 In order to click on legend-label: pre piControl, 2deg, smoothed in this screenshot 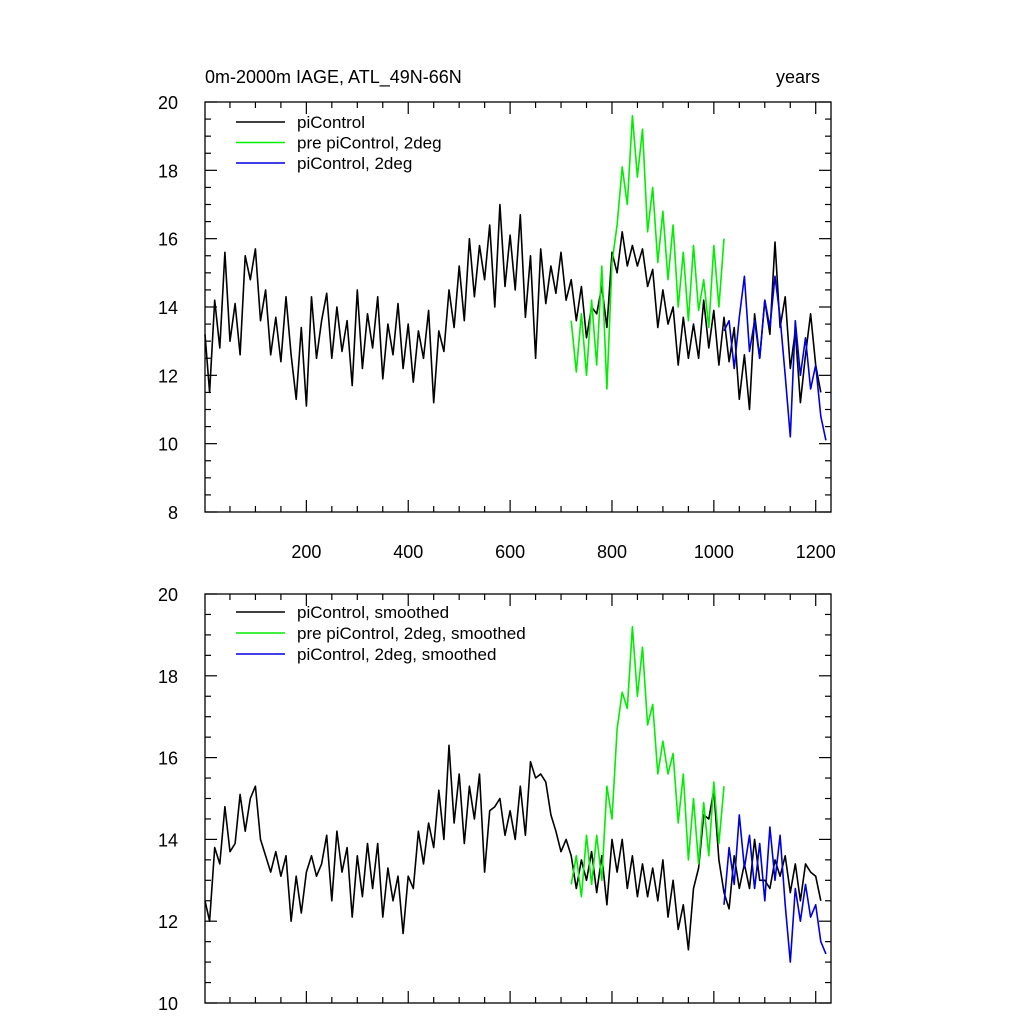, I will do `click(411, 633)`.